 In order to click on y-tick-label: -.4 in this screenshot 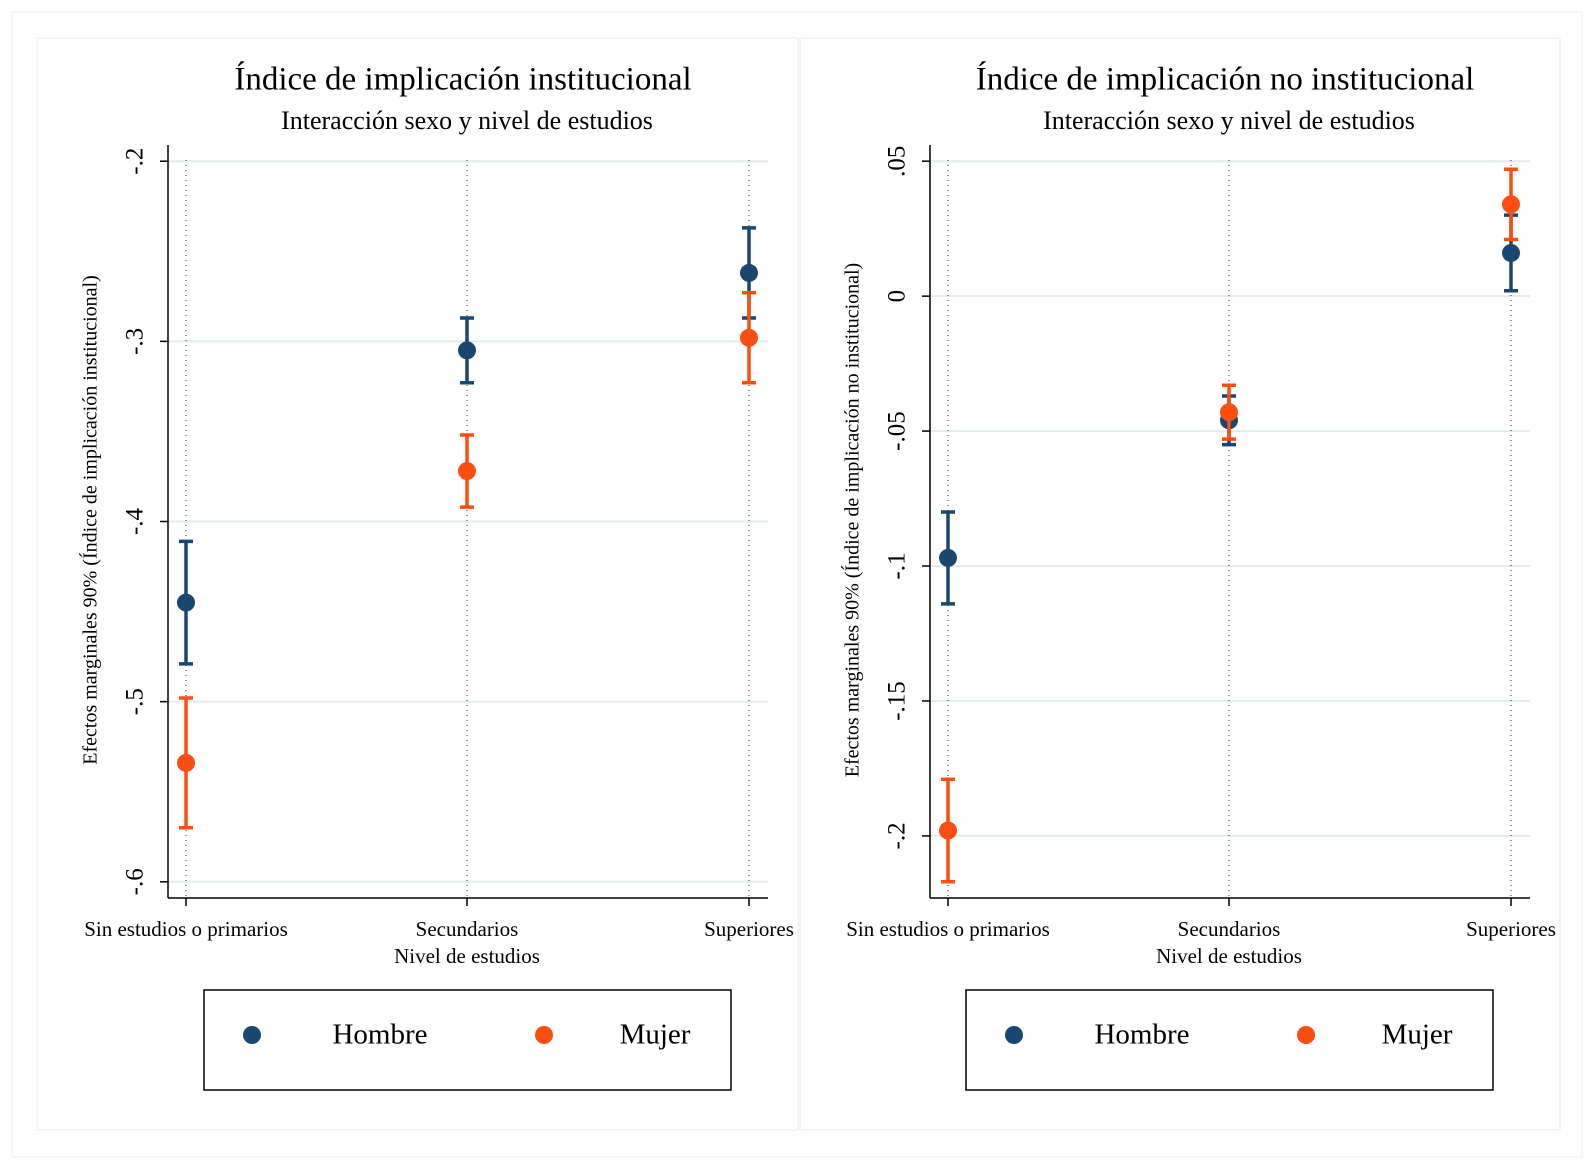, I will do `click(135, 521)`.